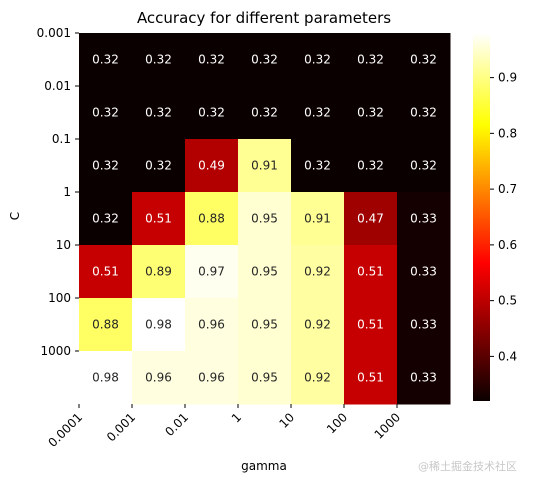 The height and width of the screenshot is (485, 533). I want to click on y-tick-label: 1000, so click(55, 351).